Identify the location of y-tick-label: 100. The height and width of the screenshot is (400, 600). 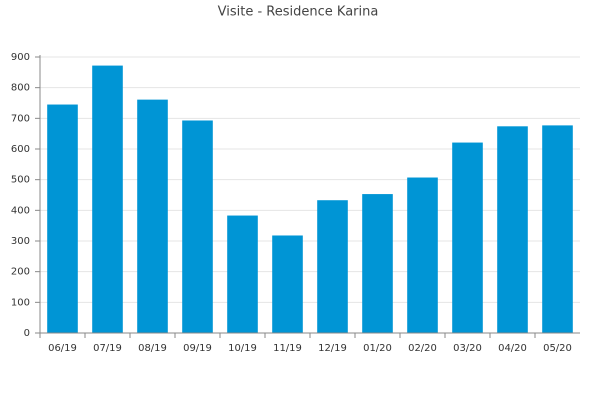
(20, 302).